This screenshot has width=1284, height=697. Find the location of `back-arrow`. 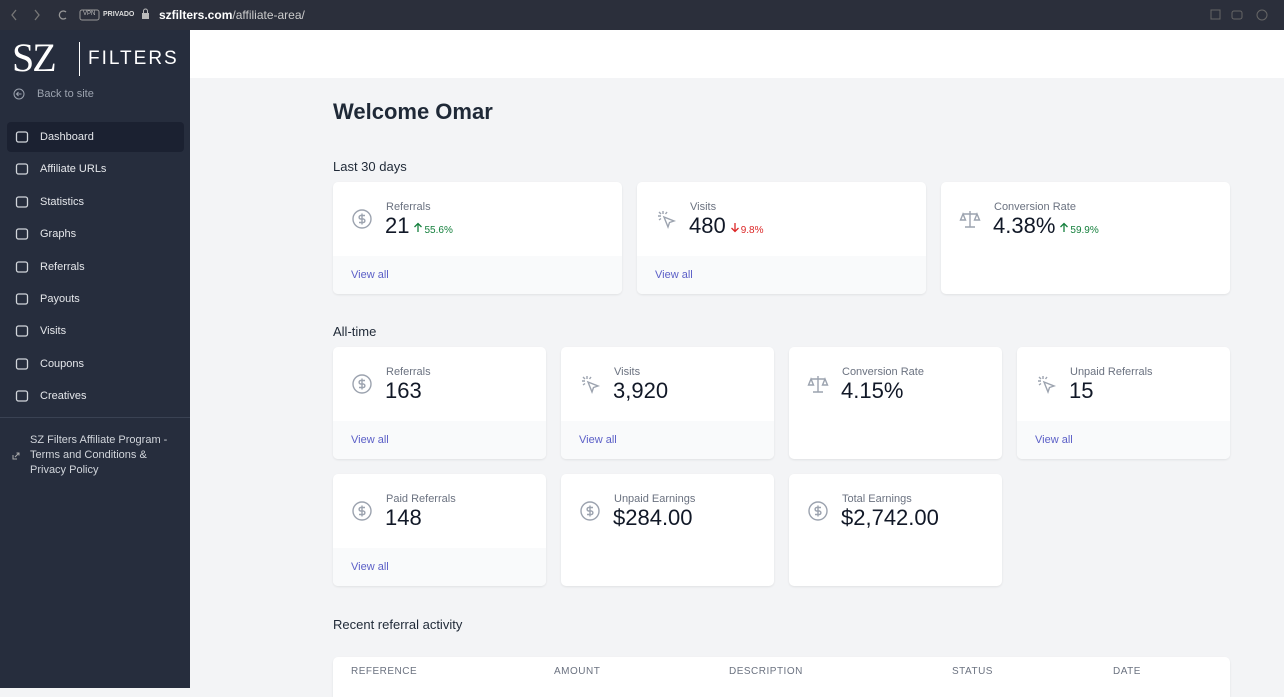

back-arrow is located at coordinates (14, 15).